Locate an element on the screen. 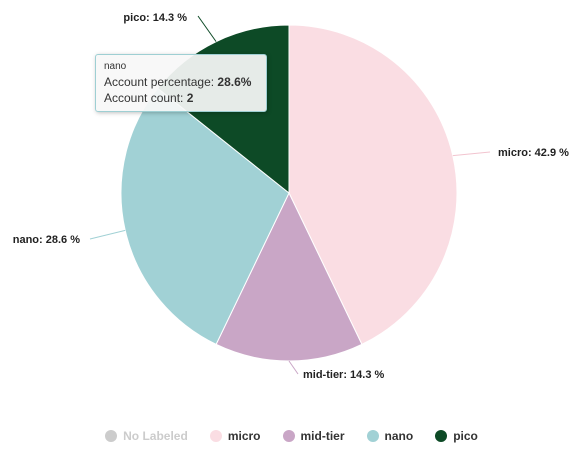  chart-legend: No Labeled micro mid-tier nano pico is located at coordinates (291, 436).